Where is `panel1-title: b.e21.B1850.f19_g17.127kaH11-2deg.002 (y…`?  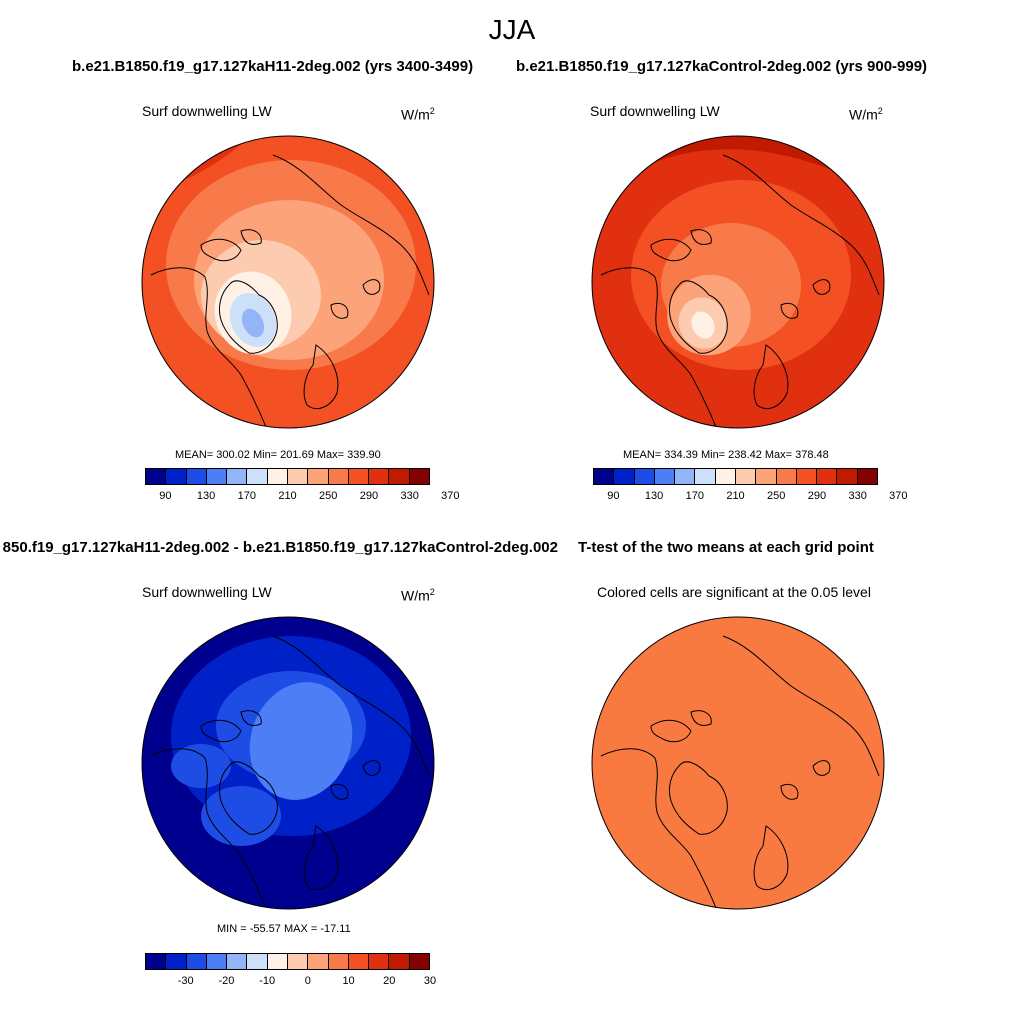
panel1-title: b.e21.B1850.f19_g17.127kaH11-2deg.002 (y… is located at coordinates (273, 66).